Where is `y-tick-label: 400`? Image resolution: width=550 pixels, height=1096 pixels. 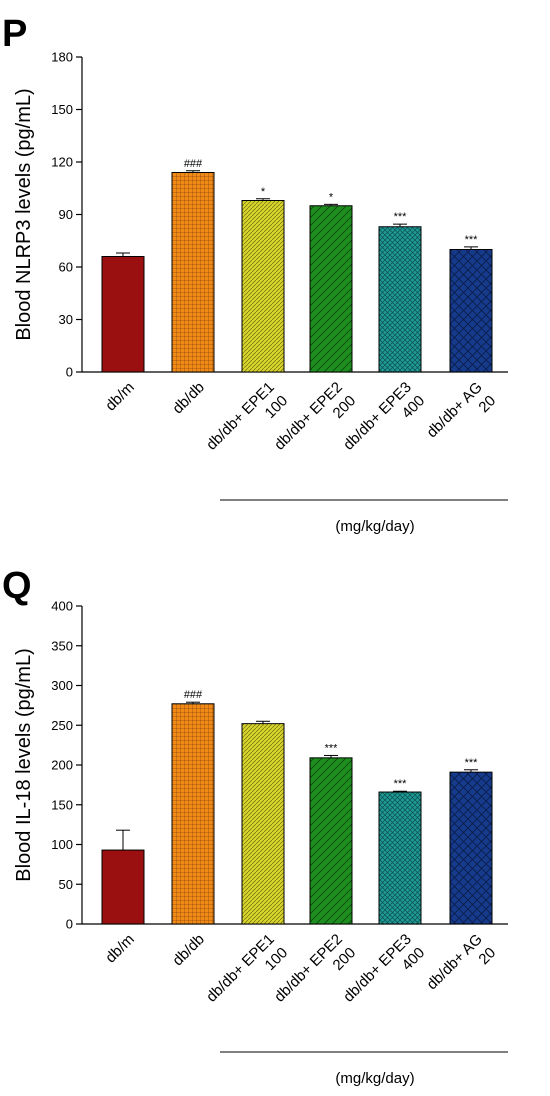
y-tick-label: 400 is located at coordinates (62, 606).